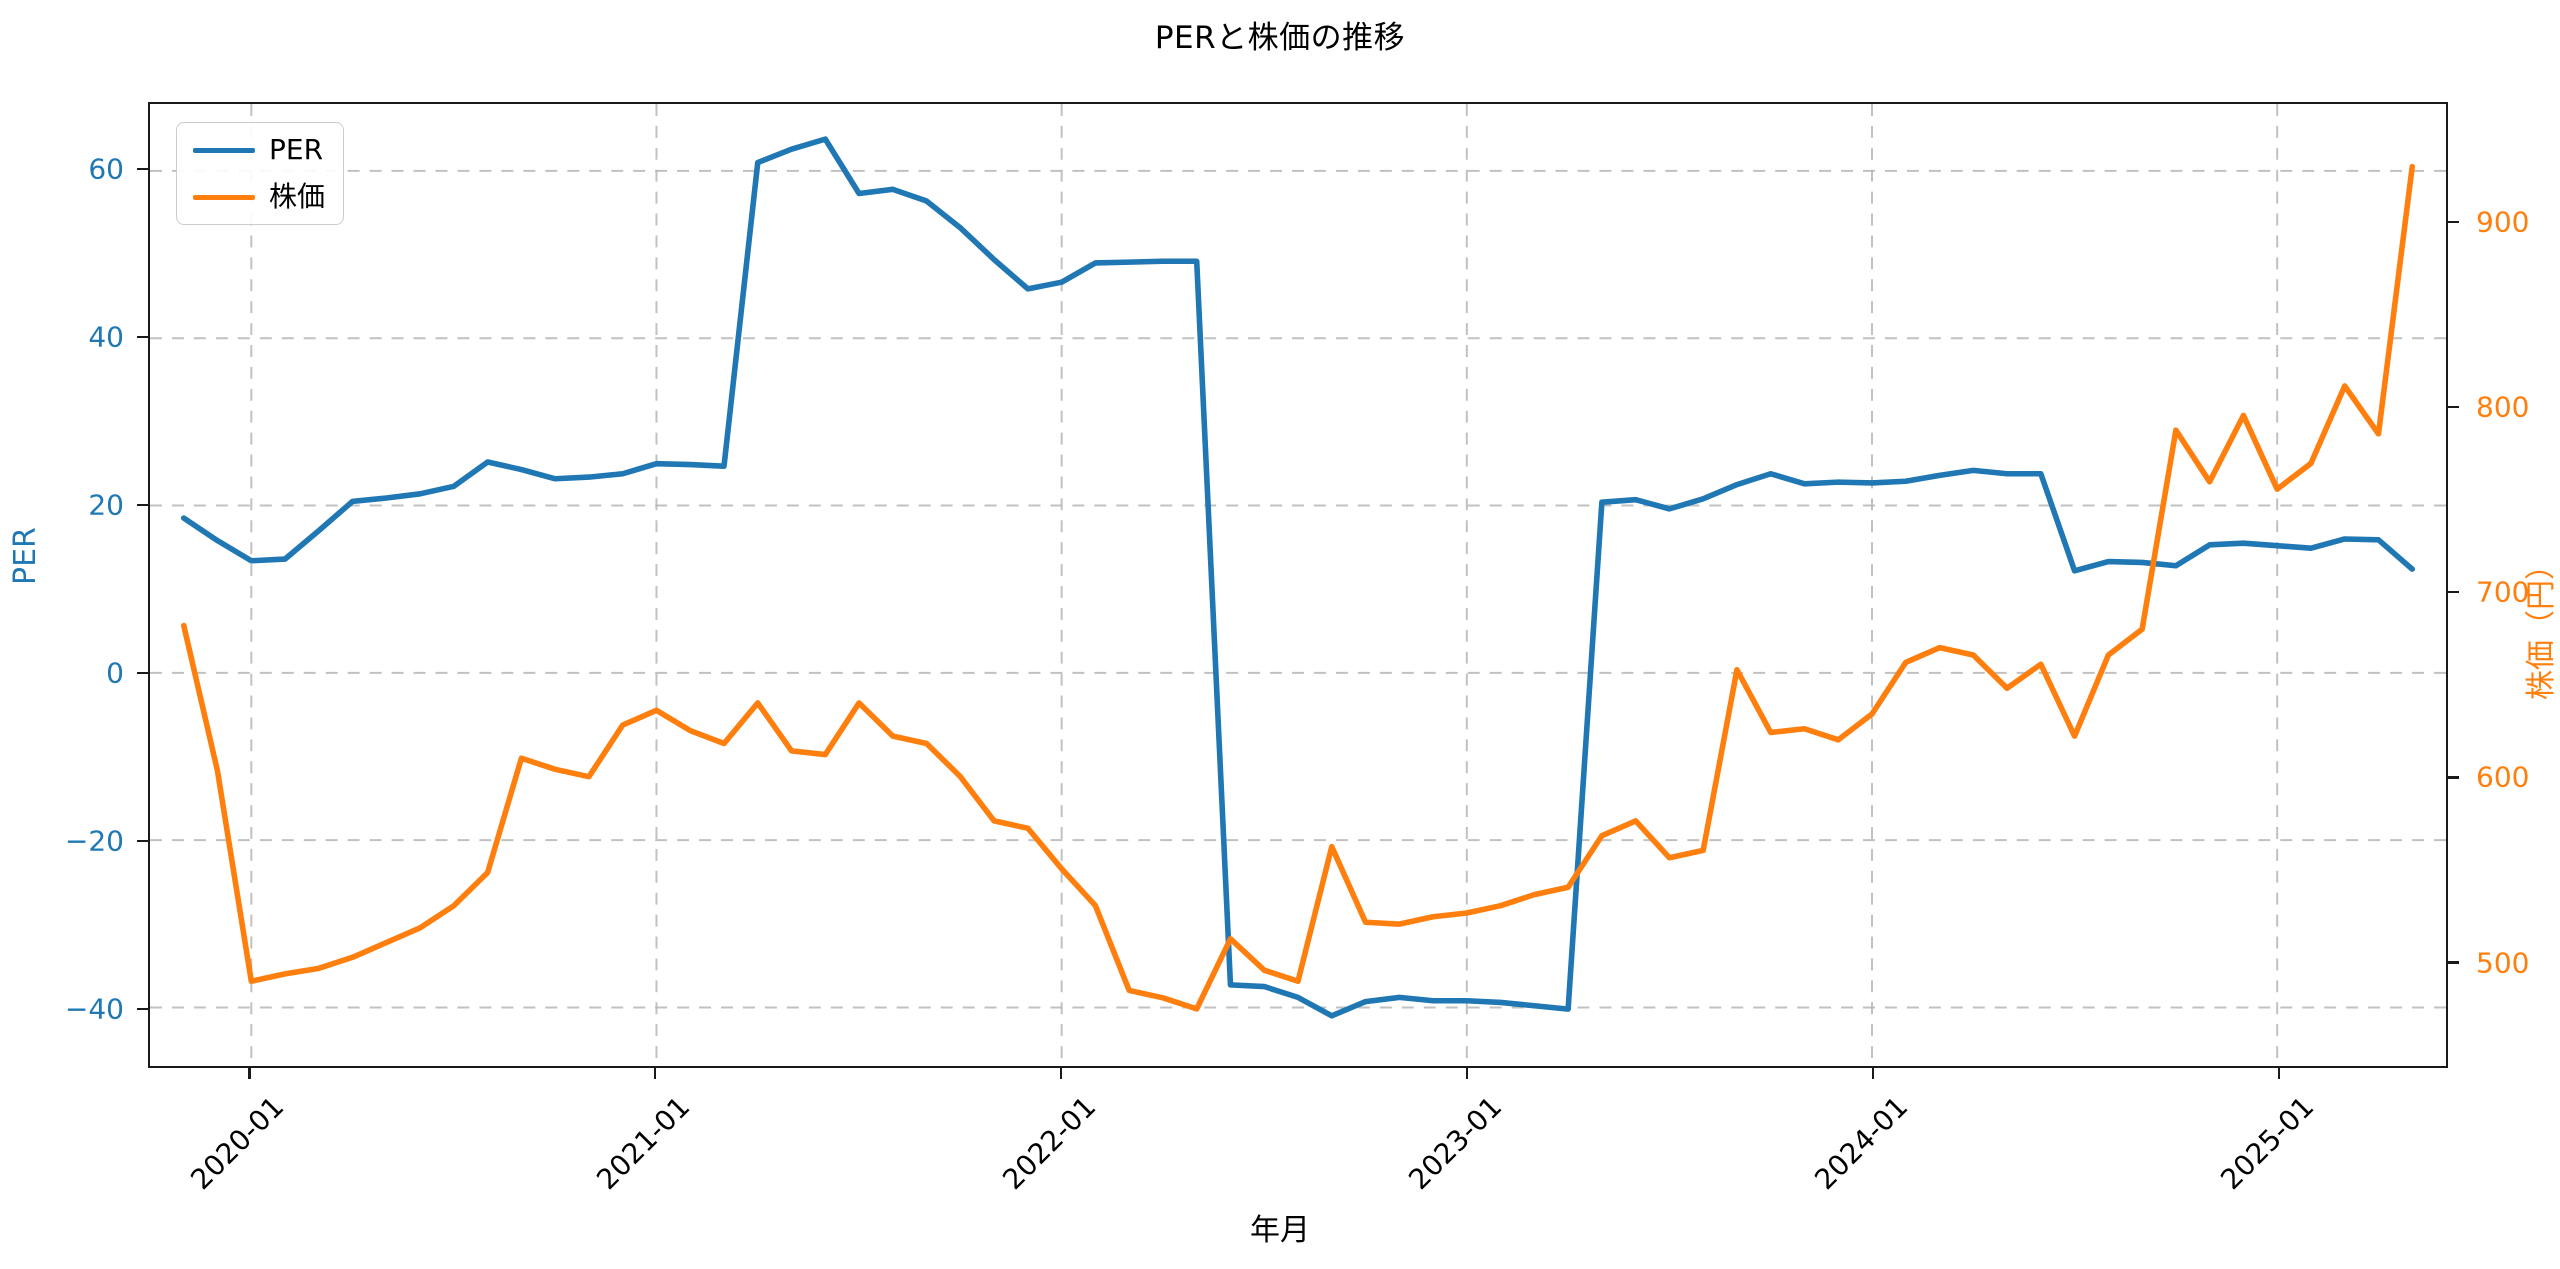  I want to click on y-axis-left-tick-label: 60, so click(106, 169).